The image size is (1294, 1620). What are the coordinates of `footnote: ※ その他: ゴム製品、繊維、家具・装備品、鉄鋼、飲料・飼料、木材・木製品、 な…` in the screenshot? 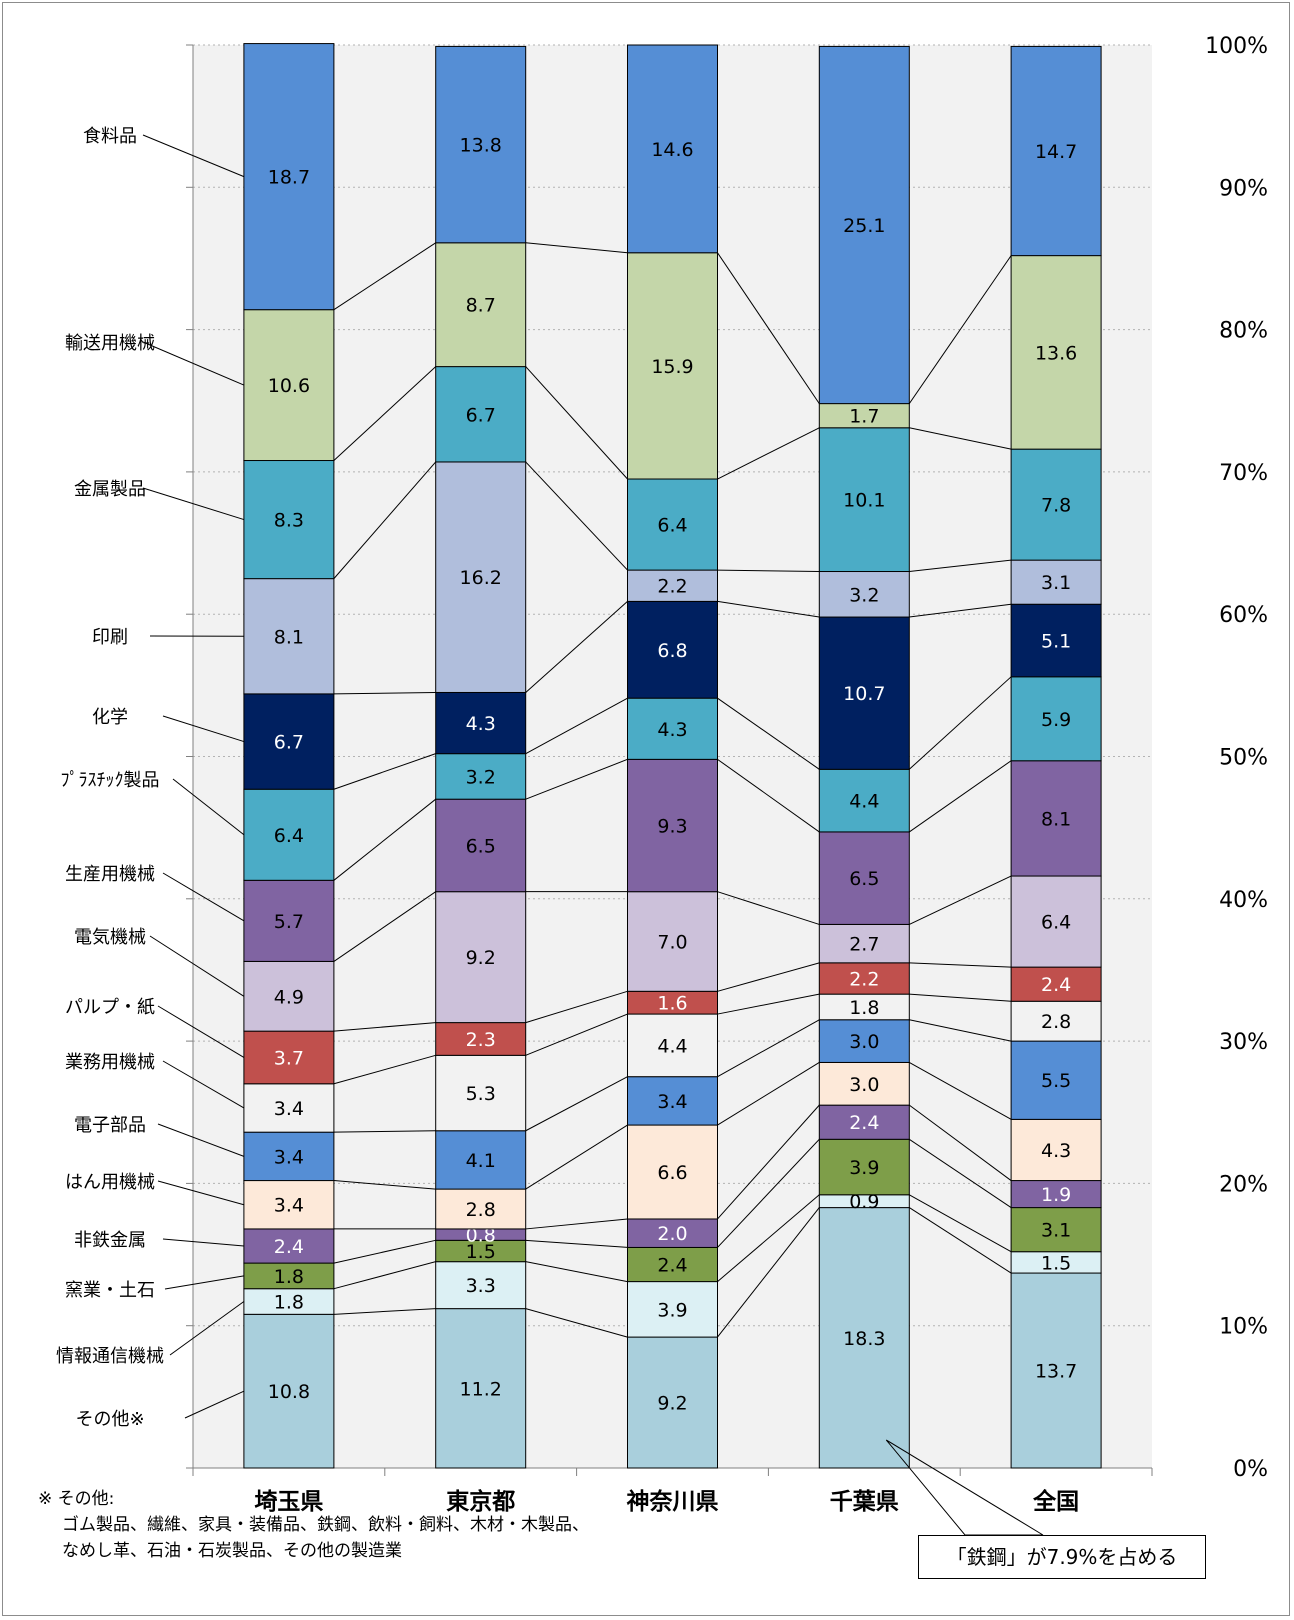 It's located at (313, 1525).